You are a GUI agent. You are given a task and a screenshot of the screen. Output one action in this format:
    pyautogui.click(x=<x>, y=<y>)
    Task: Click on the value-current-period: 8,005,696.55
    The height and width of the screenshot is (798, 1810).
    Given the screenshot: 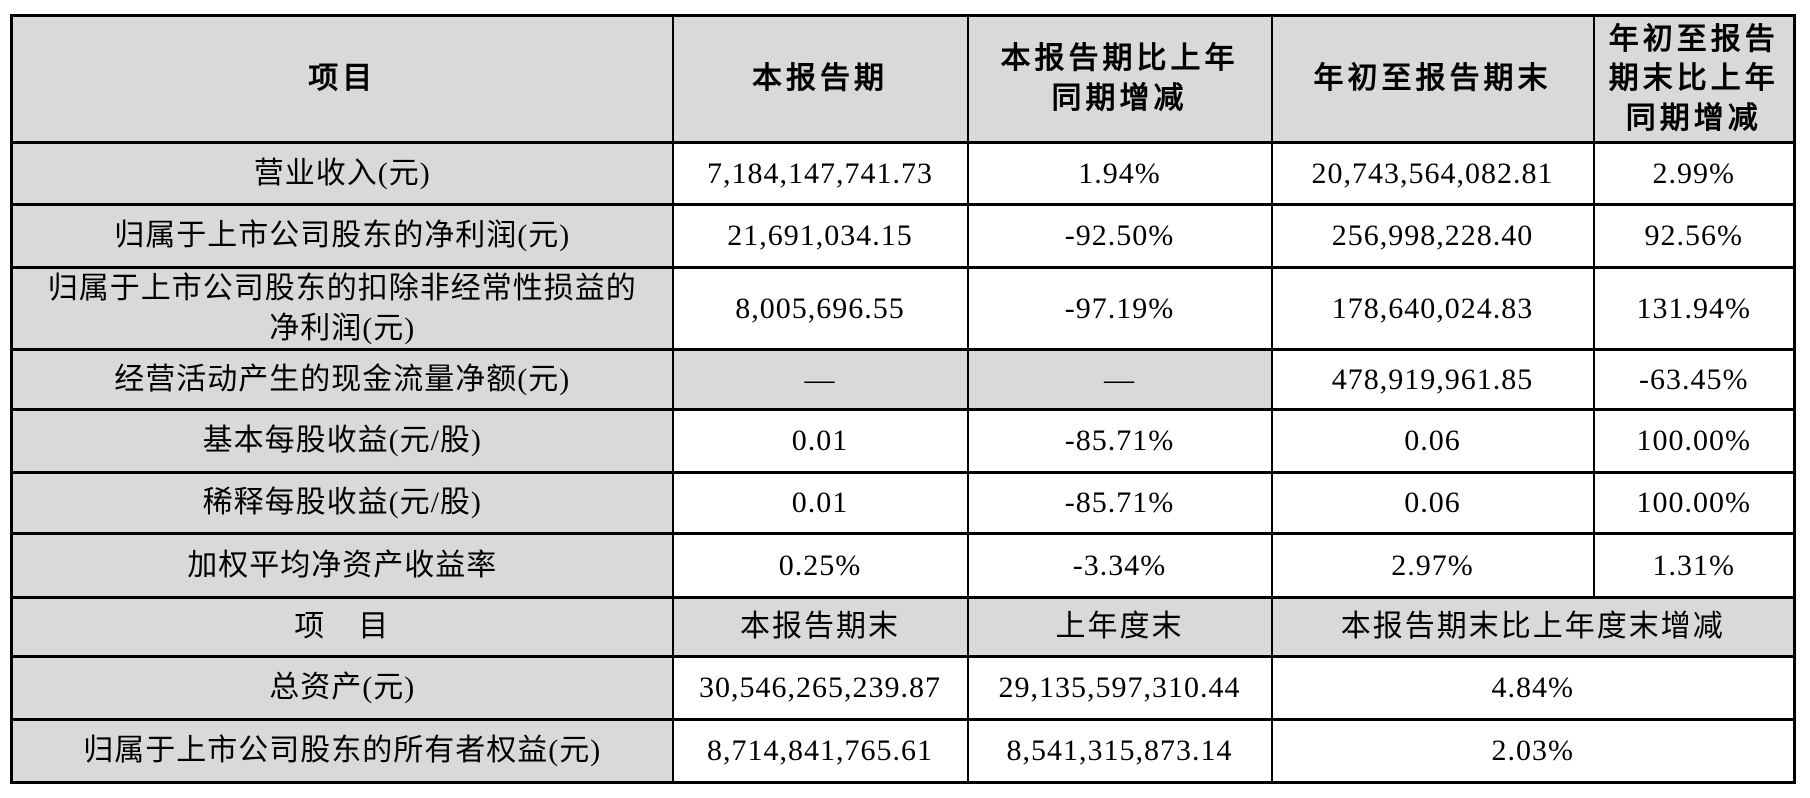 What is the action you would take?
    pyautogui.click(x=820, y=308)
    